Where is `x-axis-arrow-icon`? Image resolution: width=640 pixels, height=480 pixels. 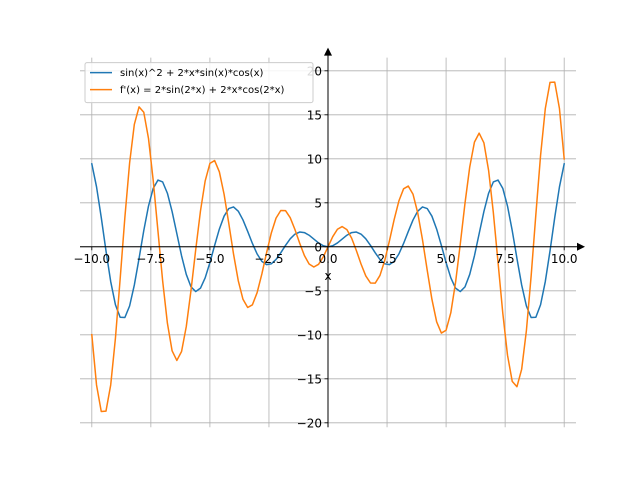
x-axis-arrow-icon is located at coordinates (581, 246).